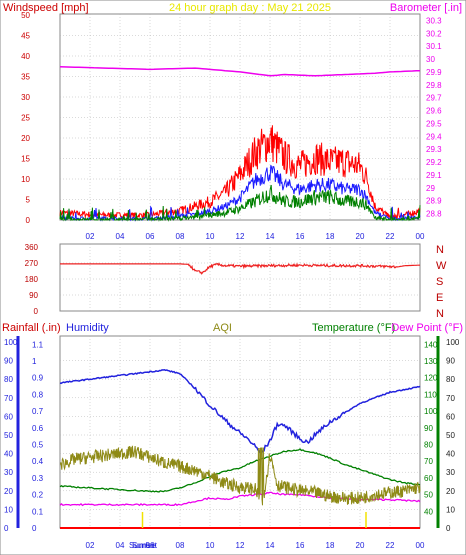 The image size is (466, 555). What do you see at coordinates (255, 545) in the screenshot?
I see `weather-hour-ticks: 02 04 06 08 10 12 14 16 18 20 22 00` at bounding box center [255, 545].